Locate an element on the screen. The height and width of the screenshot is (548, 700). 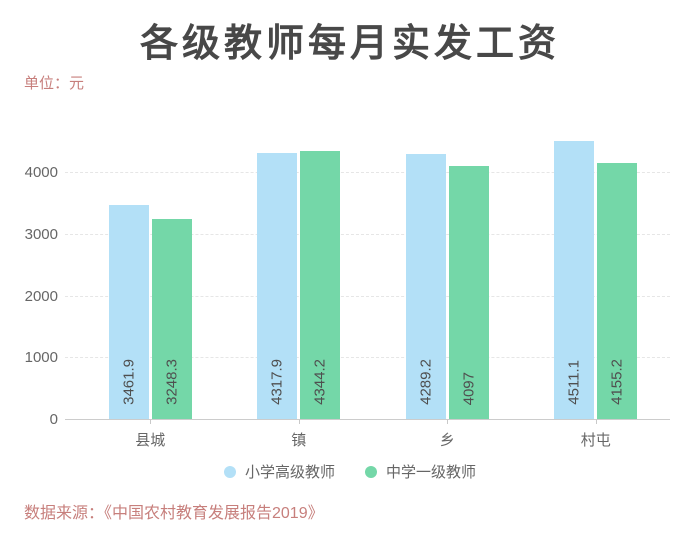
unit-label: 单位：元 is located at coordinates (54, 83).